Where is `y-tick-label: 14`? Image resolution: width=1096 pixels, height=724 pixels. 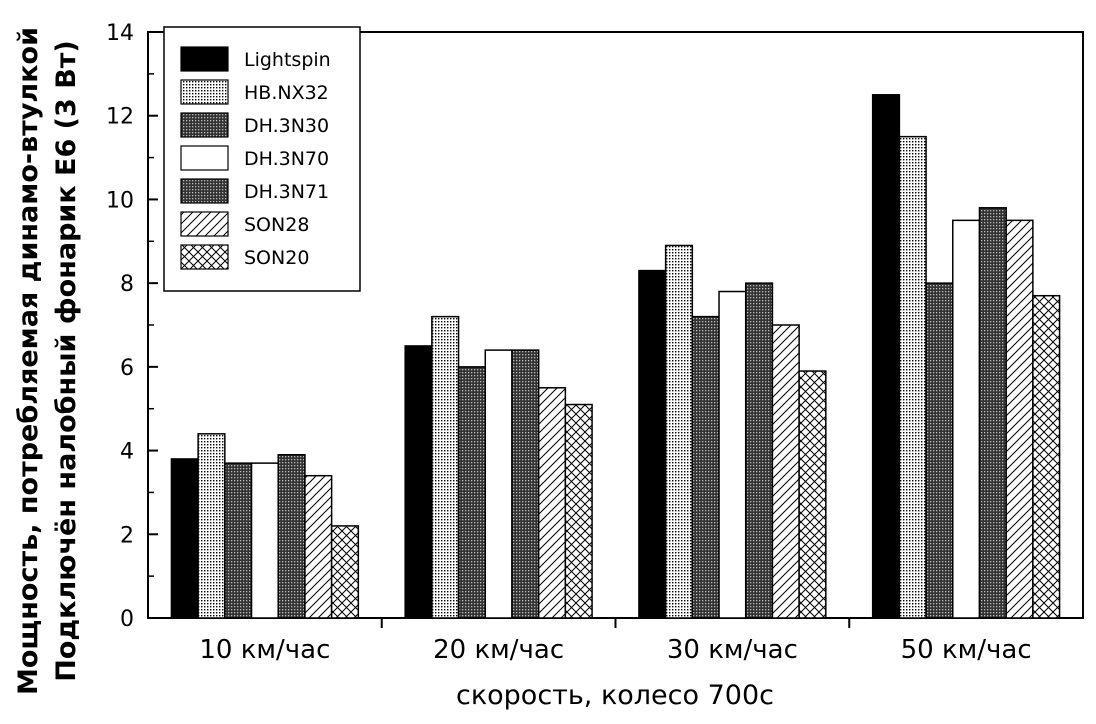
y-tick-label: 14 is located at coordinates (120, 33).